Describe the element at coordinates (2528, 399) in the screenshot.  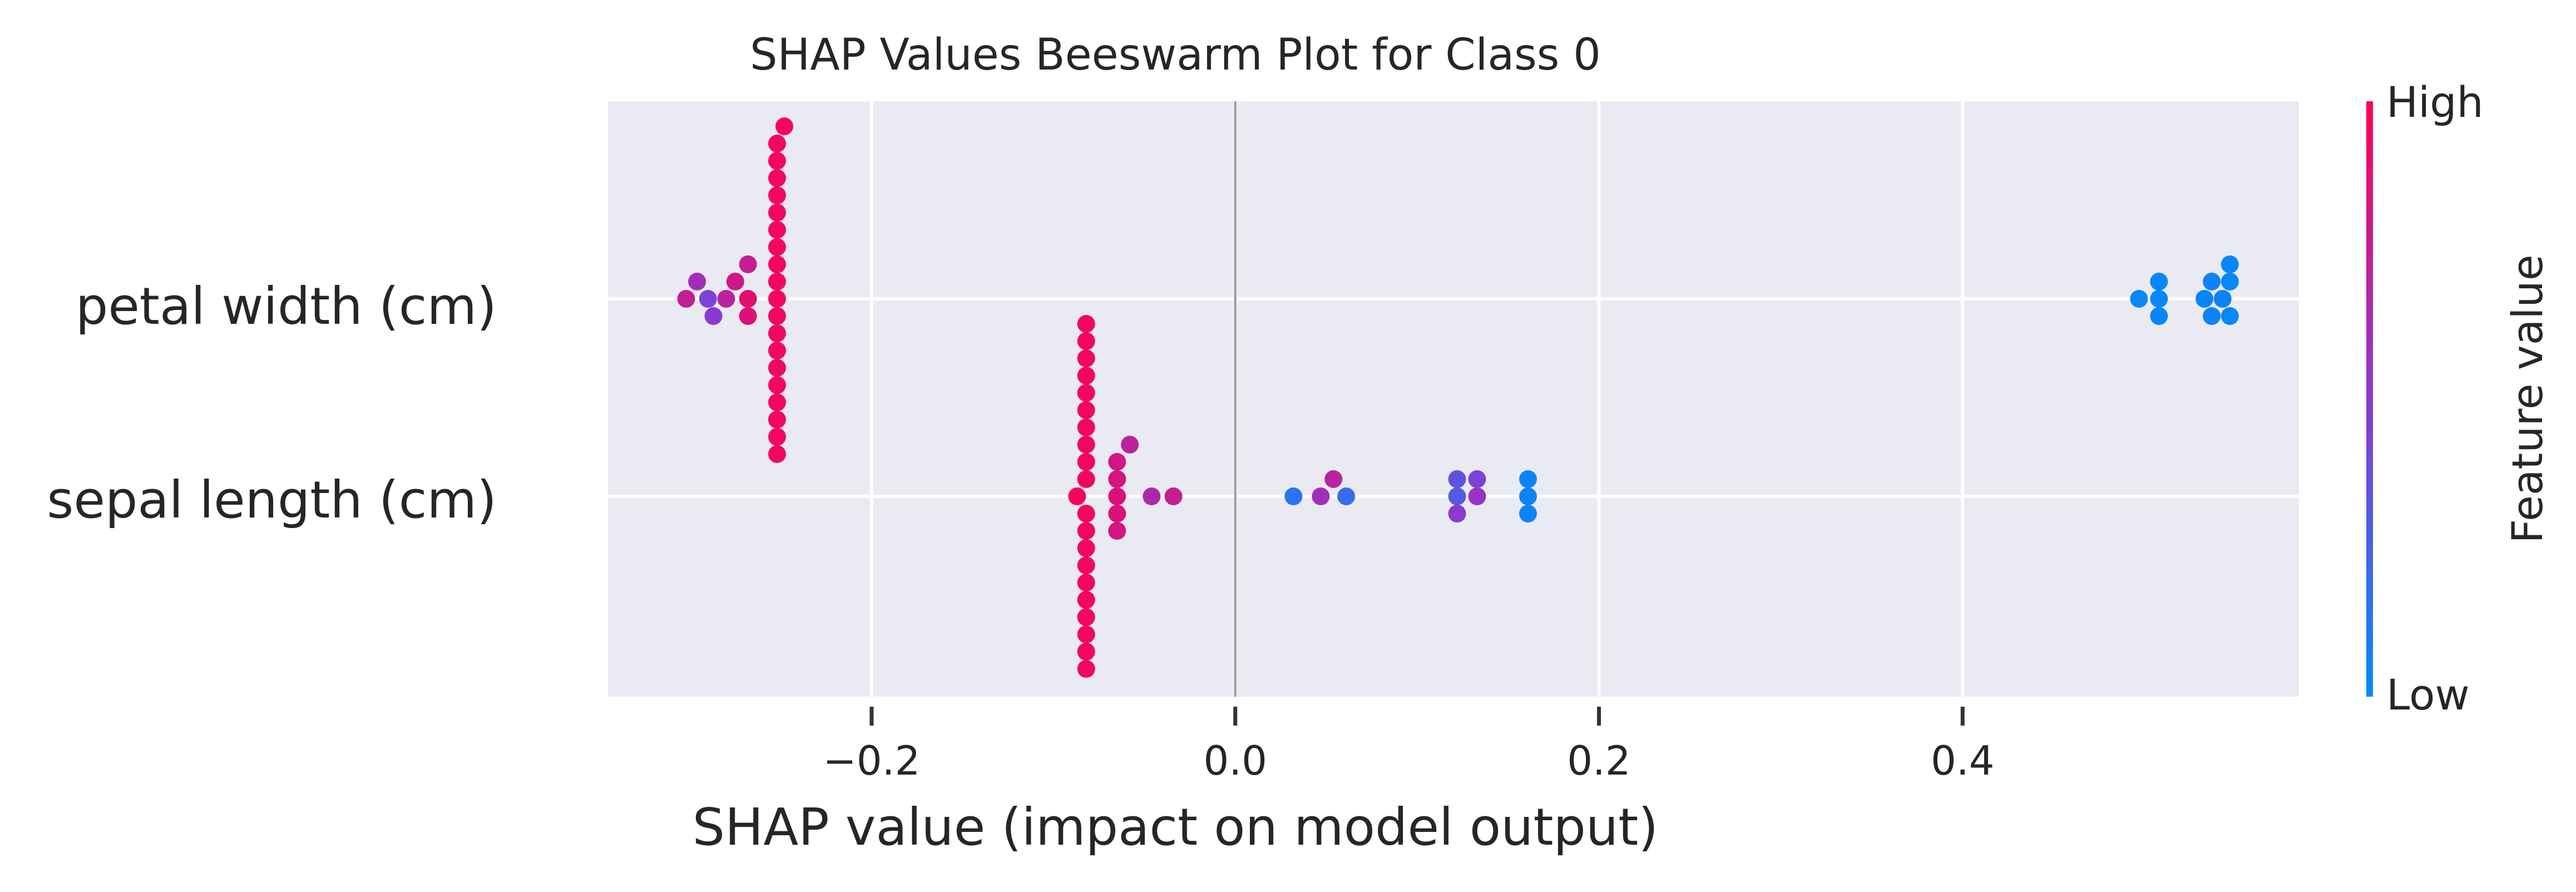
I see `colorbar-title: Feature value` at that location.